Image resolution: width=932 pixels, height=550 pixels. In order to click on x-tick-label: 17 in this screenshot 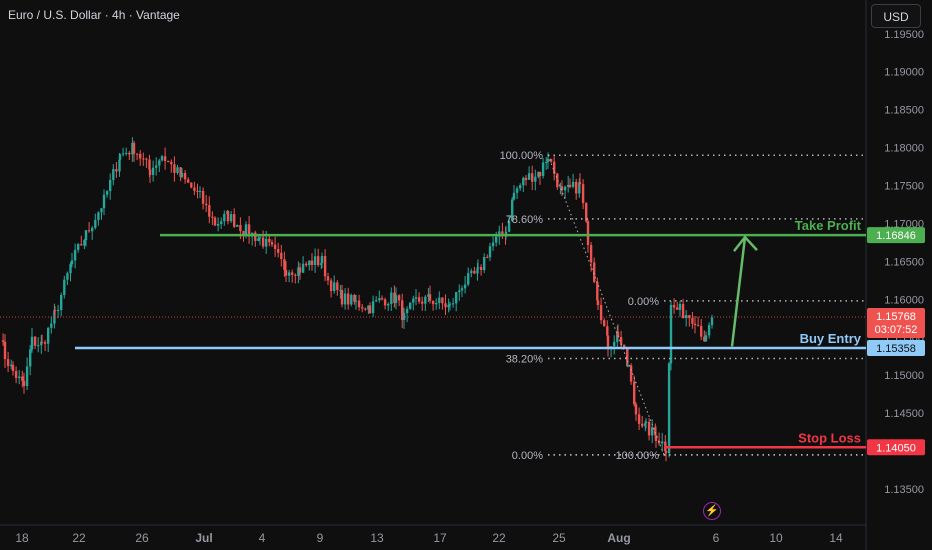, I will do `click(440, 538)`.